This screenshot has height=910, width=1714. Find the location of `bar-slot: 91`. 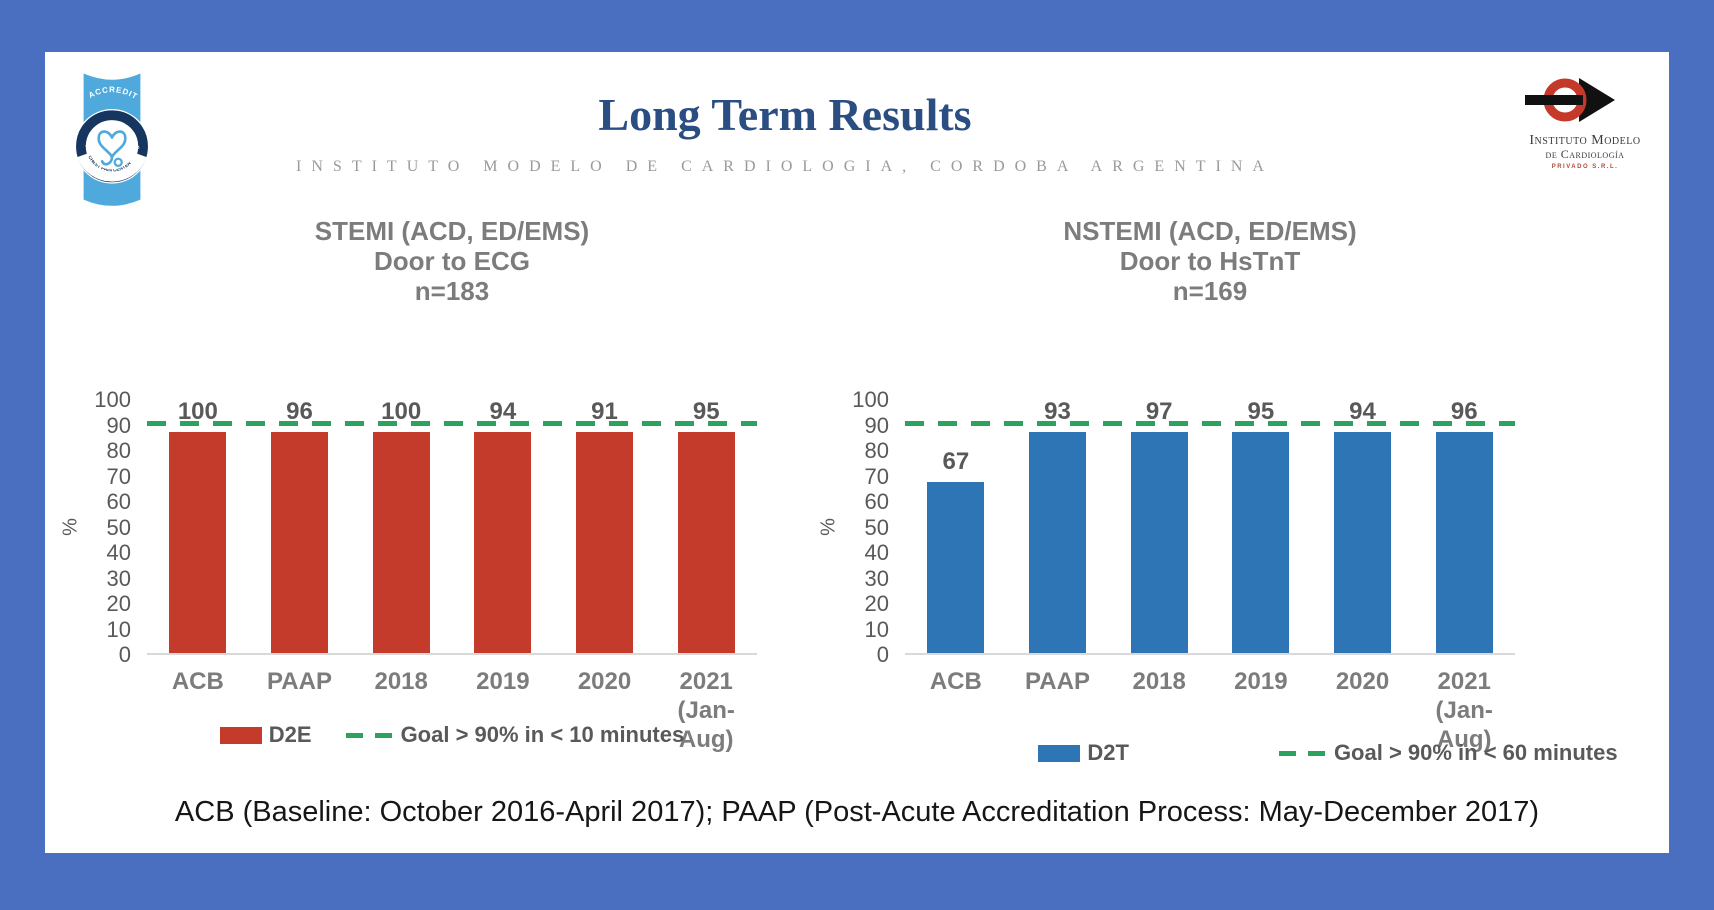

bar-slot: 91 is located at coordinates (605, 525).